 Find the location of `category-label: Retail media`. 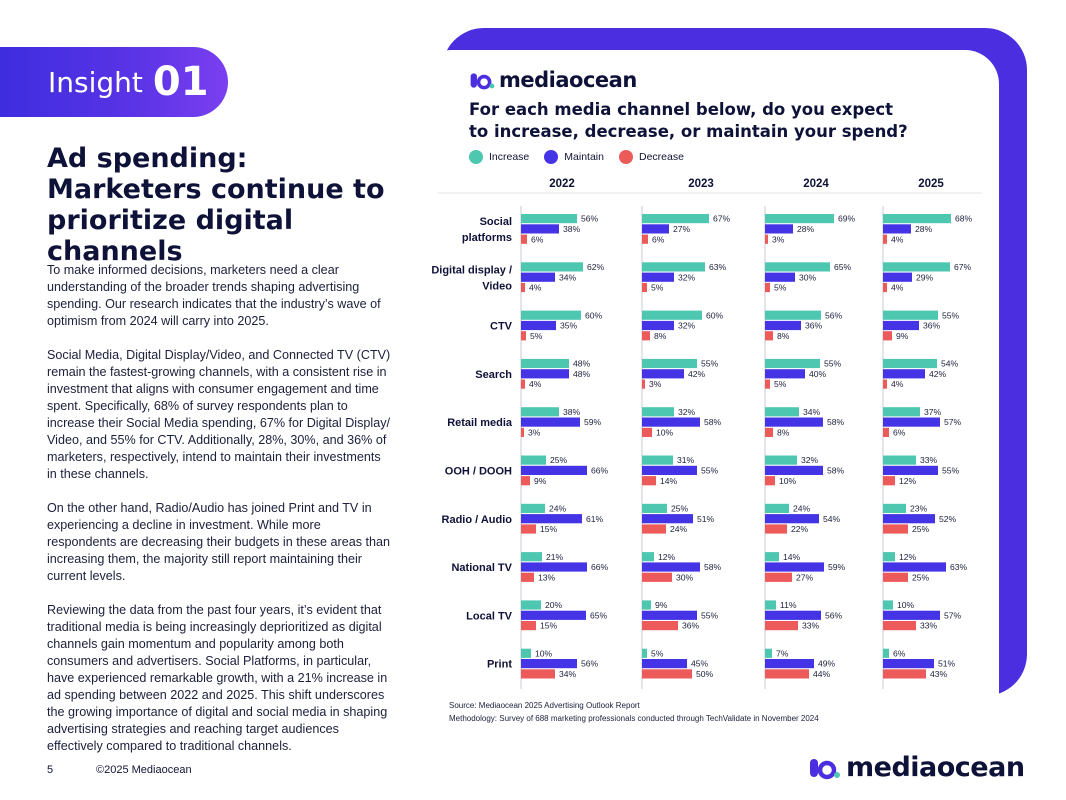

category-label: Retail media is located at coordinates (480, 423).